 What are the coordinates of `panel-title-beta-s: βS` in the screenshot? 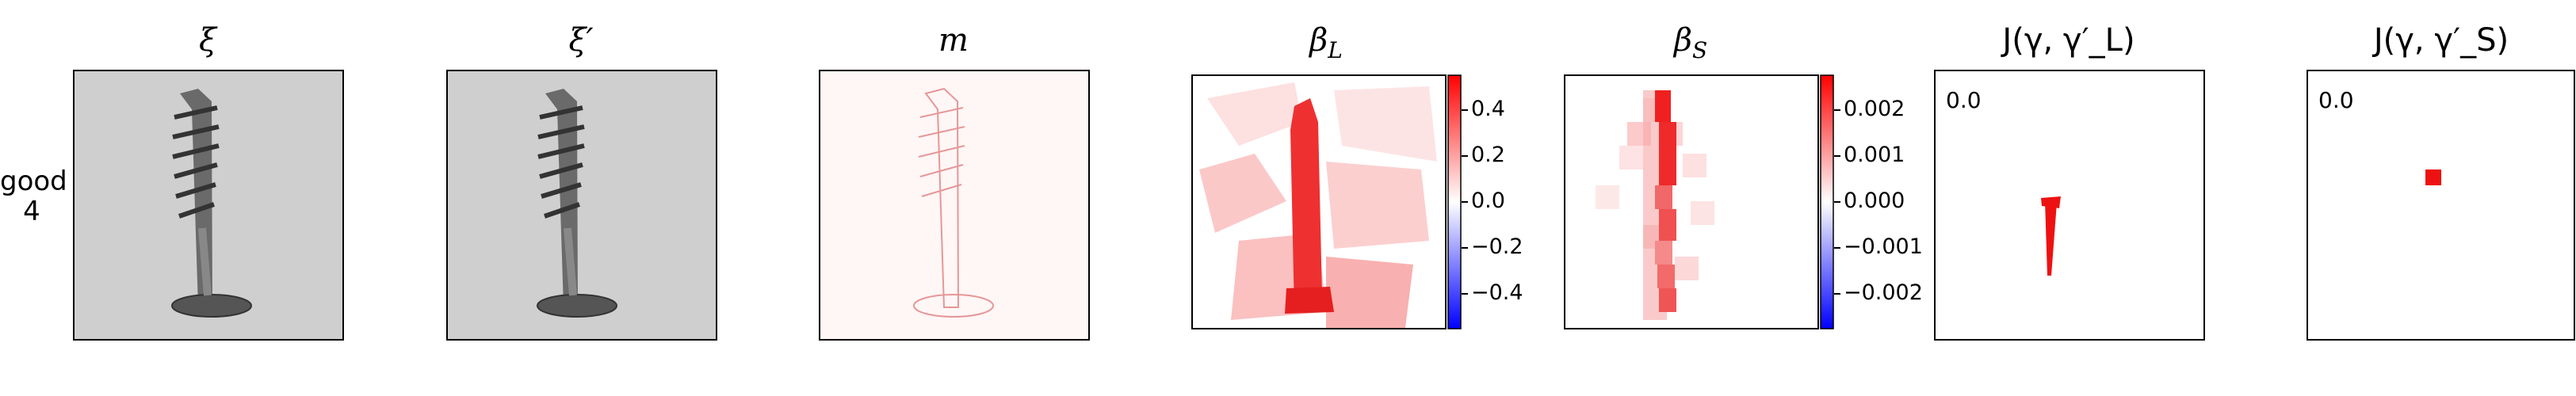 It's located at (1690, 42).